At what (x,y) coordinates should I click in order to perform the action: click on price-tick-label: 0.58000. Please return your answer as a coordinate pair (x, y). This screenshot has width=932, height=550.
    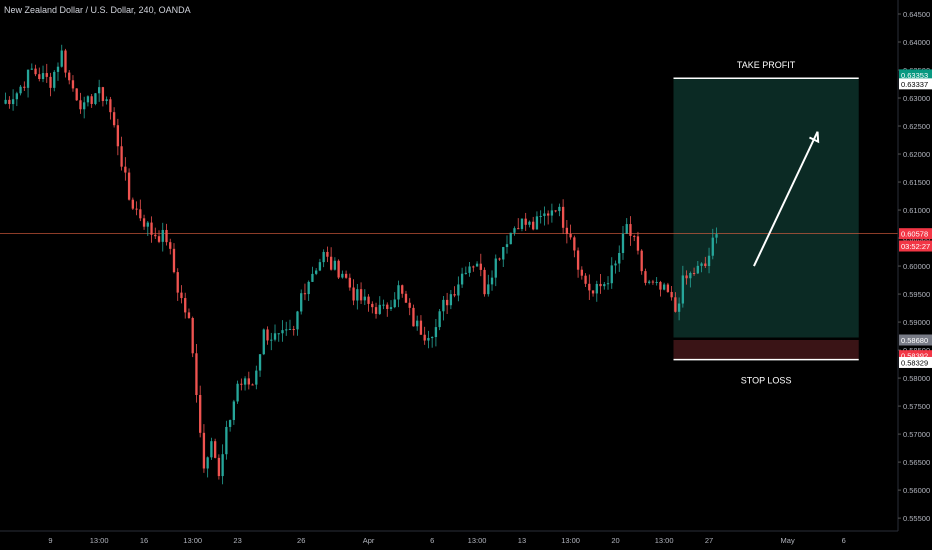
    Looking at the image, I should click on (916, 378).